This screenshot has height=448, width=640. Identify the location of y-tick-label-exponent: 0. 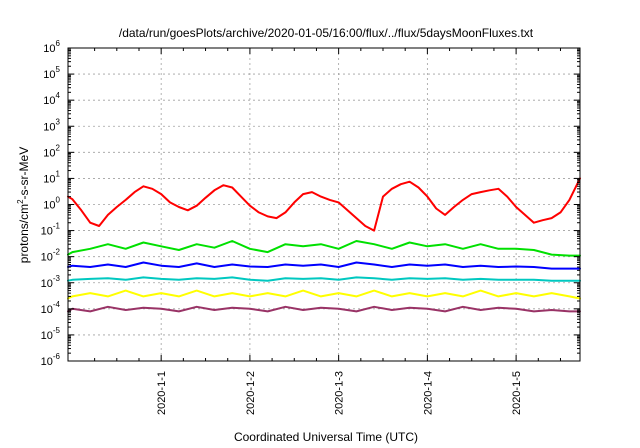
(58, 200).